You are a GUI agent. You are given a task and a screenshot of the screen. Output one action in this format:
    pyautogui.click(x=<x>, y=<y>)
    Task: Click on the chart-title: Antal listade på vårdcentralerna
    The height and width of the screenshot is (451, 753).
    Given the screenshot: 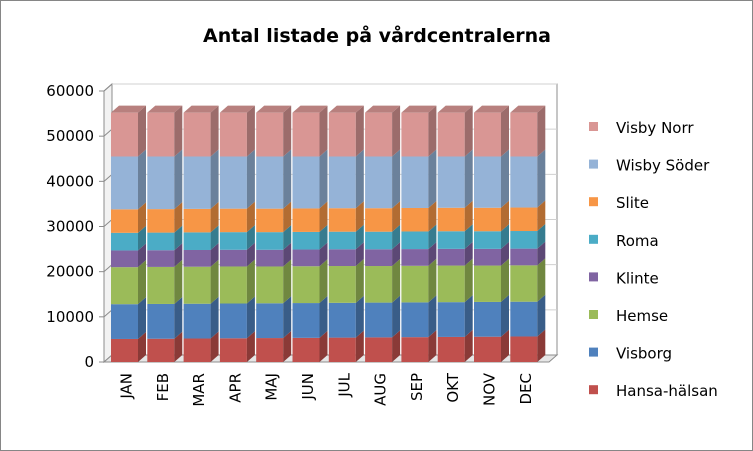 What is the action you would take?
    pyautogui.click(x=377, y=35)
    